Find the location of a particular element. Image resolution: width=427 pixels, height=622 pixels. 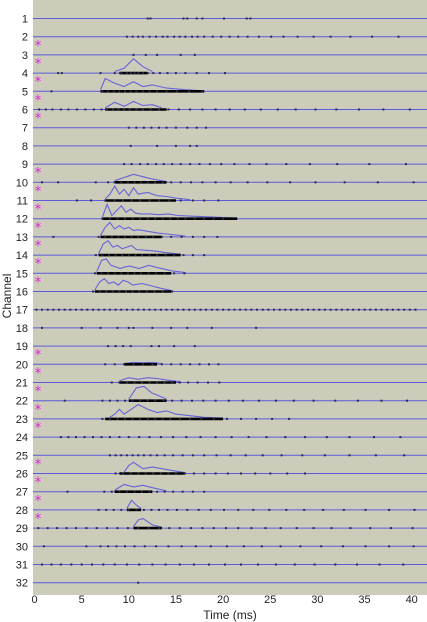

y-tick-label: 4 is located at coordinates (25, 74).